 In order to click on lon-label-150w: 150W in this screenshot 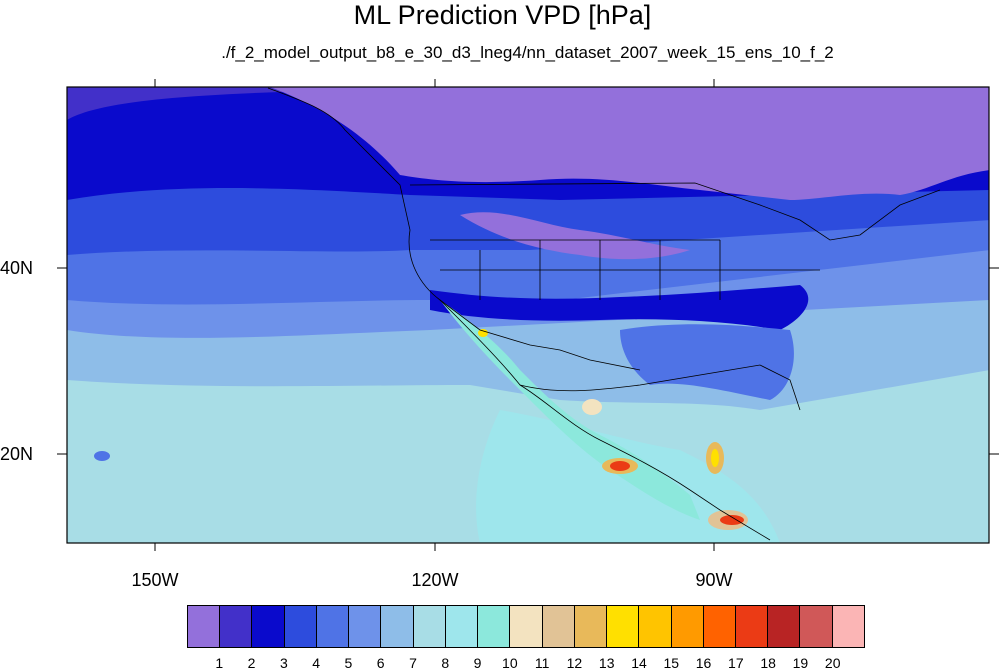, I will do `click(155, 580)`.